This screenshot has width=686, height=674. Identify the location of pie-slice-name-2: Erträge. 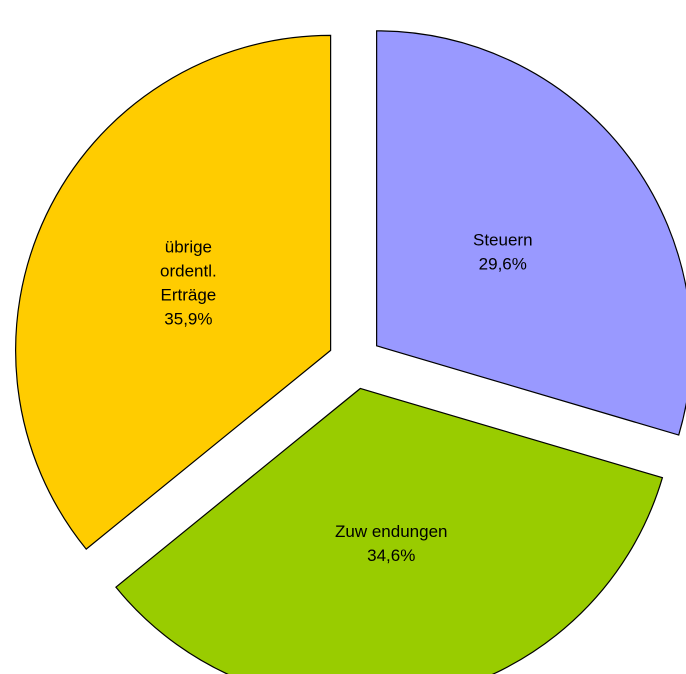
(189, 295).